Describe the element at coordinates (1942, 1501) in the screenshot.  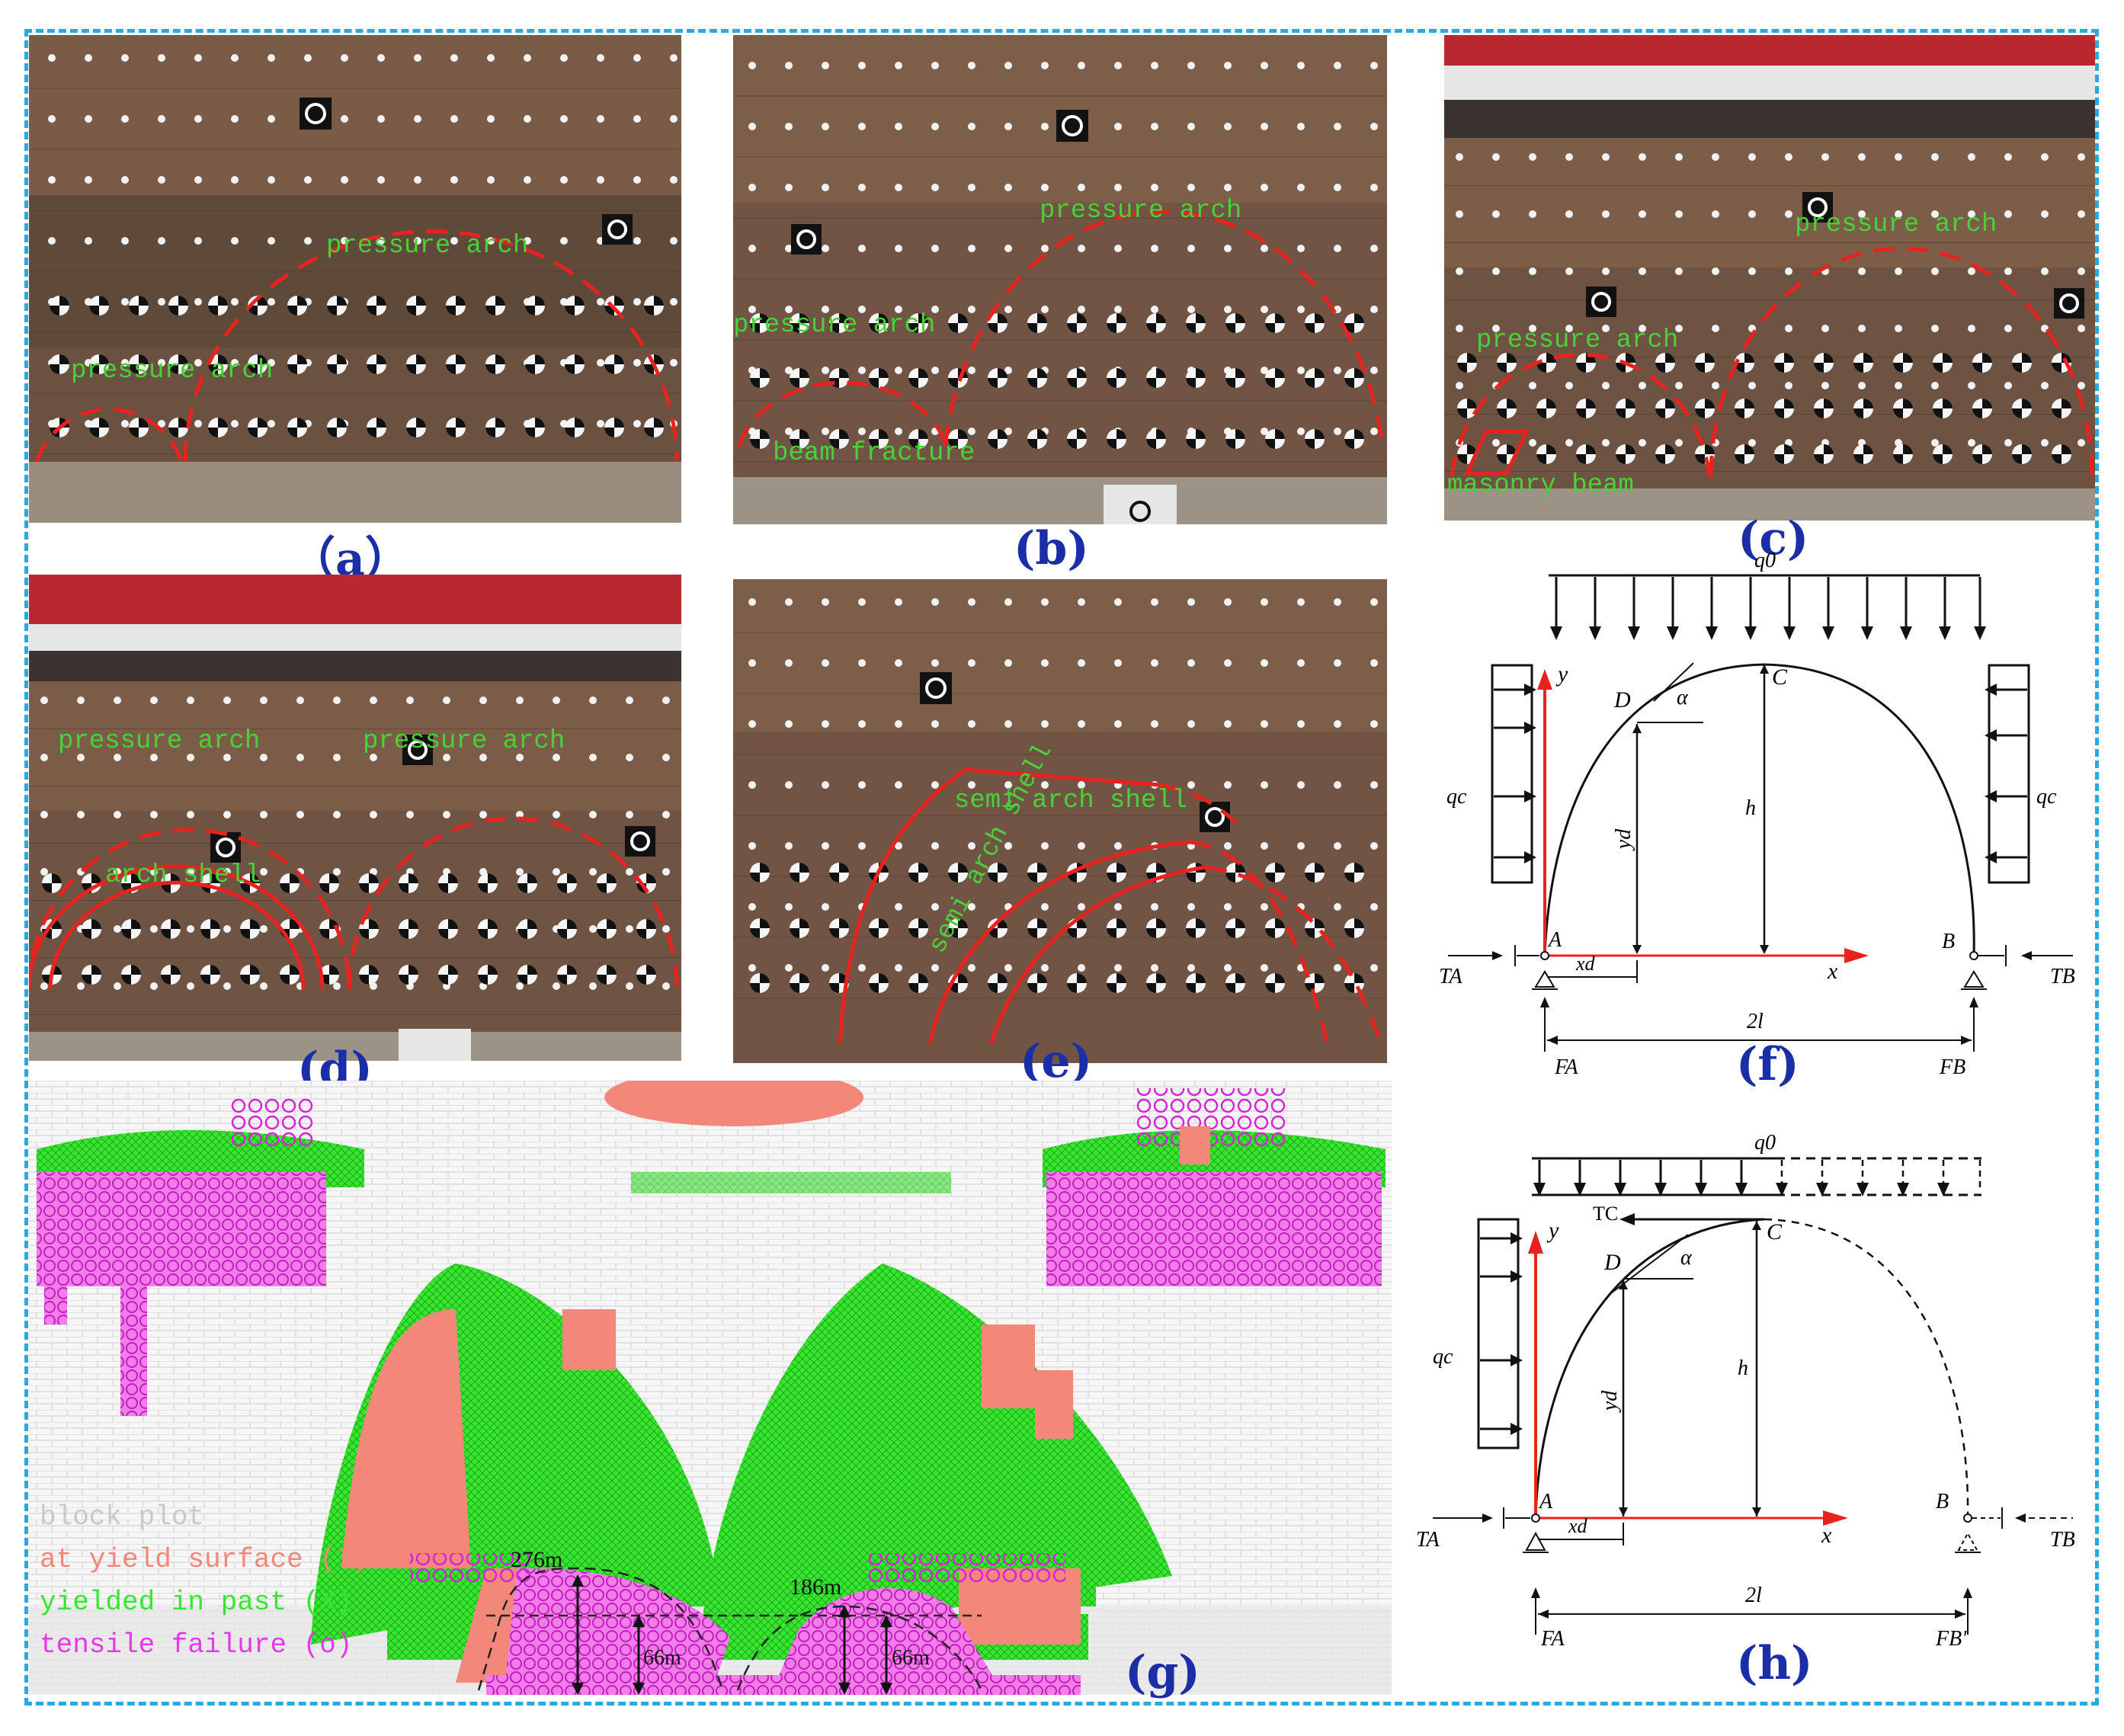
I see `h-point-b: B` at that location.